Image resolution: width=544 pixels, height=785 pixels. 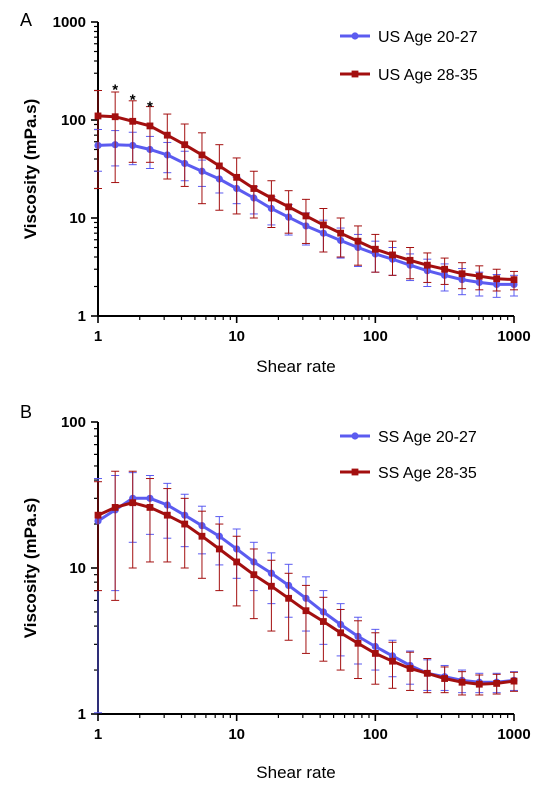 I want to click on legend-label: SS Age 20-27, so click(x=427, y=437).